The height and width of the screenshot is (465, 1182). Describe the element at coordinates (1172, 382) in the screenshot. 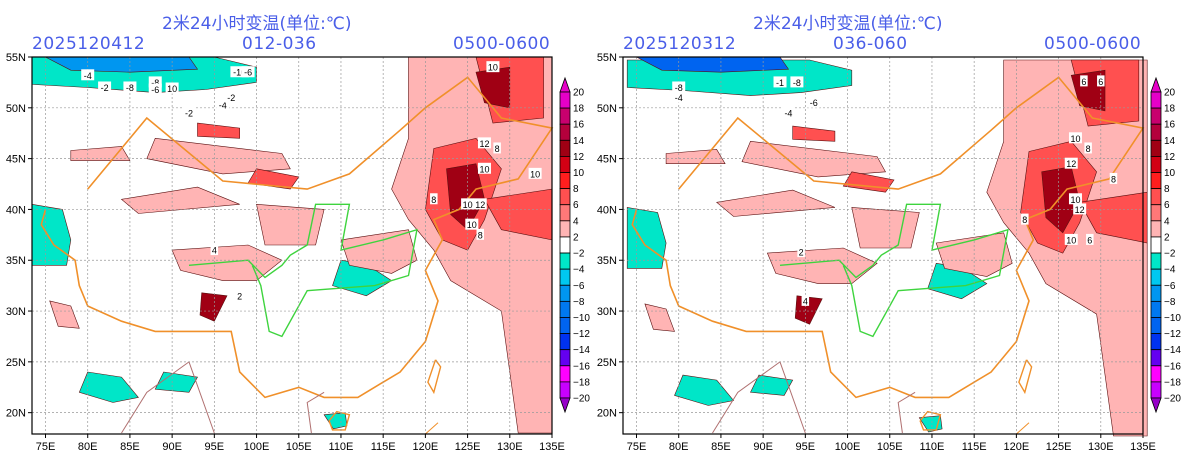

I see `colorbar-label: −18` at that location.